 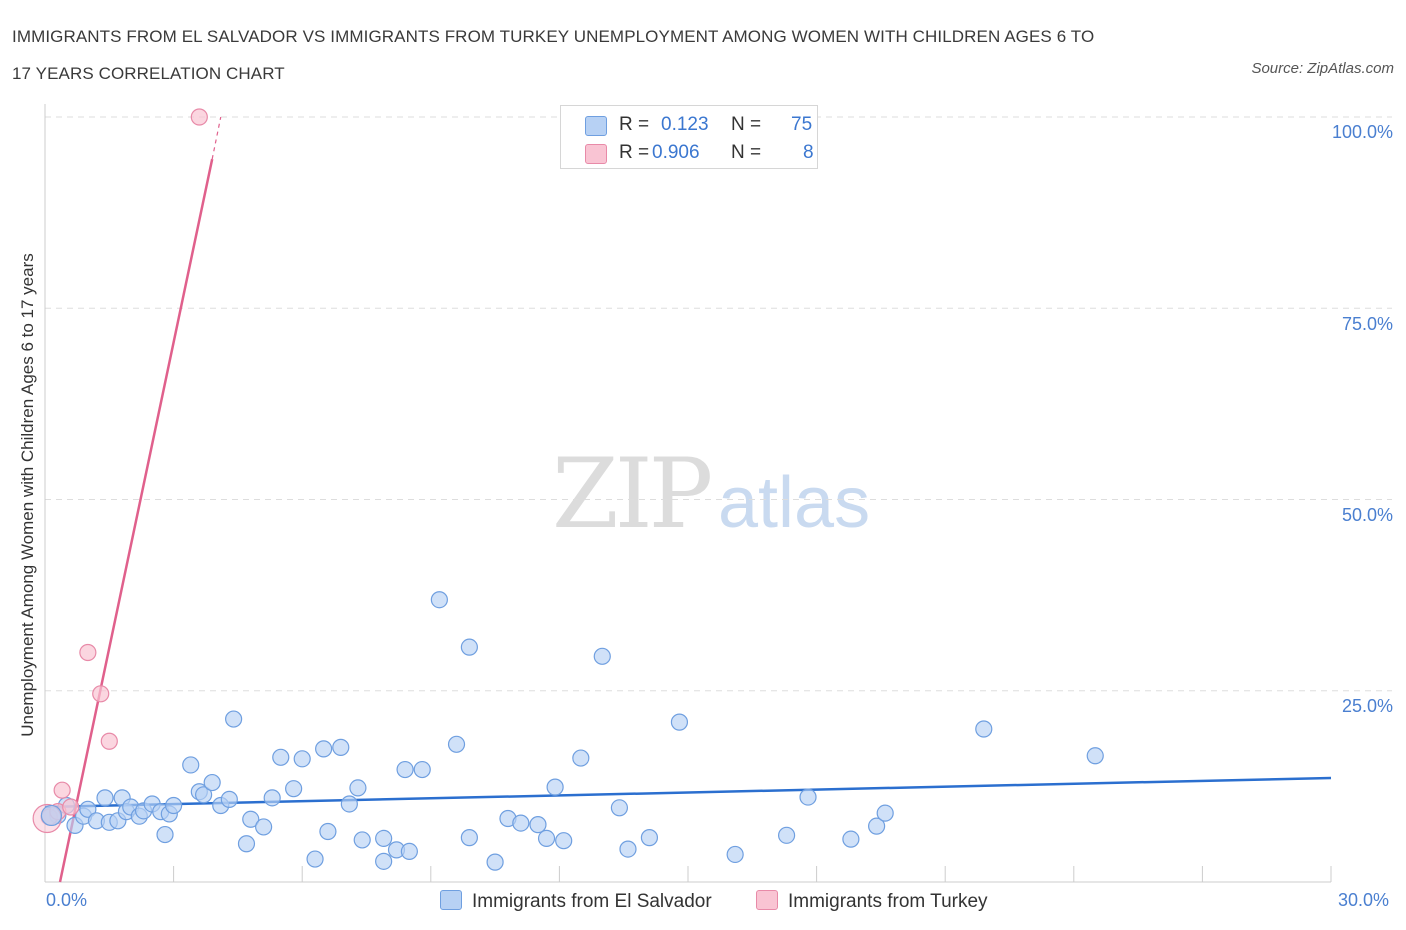 I want to click on legend-swatch-turkey, so click(x=596, y=154).